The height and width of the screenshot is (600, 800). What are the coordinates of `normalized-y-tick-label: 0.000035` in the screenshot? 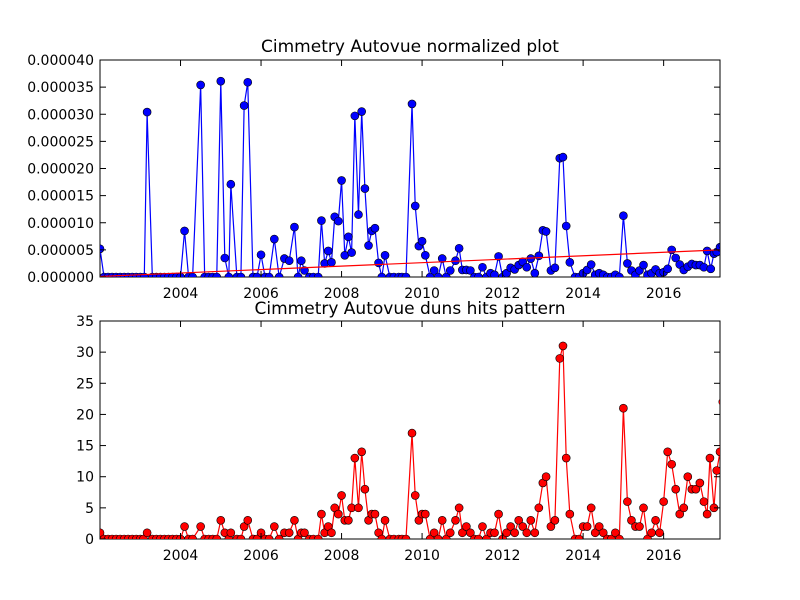 It's located at (60, 88).